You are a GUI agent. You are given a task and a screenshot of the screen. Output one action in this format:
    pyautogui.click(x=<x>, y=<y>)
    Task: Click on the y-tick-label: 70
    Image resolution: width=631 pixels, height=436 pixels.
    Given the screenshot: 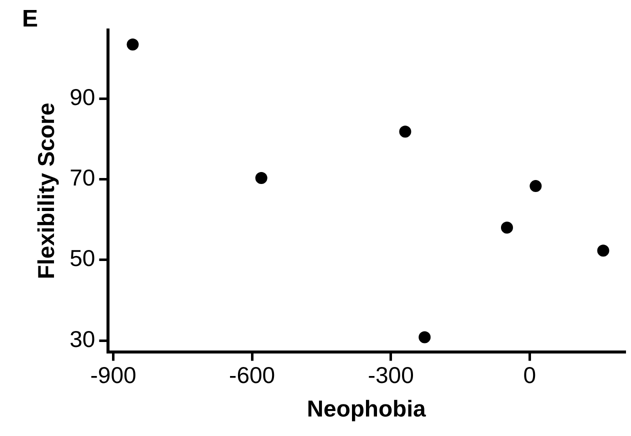 What is the action you would take?
    pyautogui.click(x=83, y=177)
    